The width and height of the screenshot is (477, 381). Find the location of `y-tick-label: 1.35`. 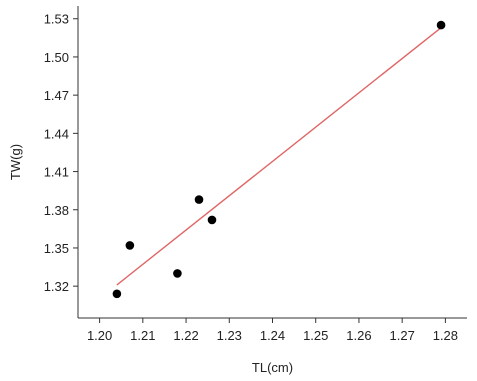

y-tick-label: 1.35 is located at coordinates (56, 248).